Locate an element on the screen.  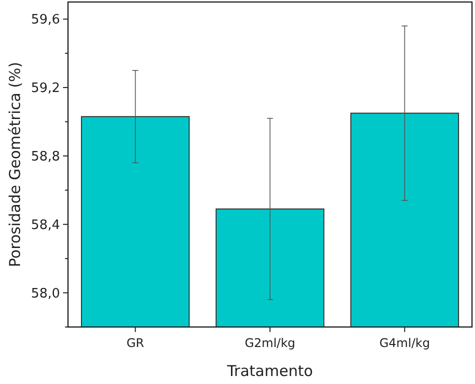
y-tick-label: 58,8 is located at coordinates (45, 156).